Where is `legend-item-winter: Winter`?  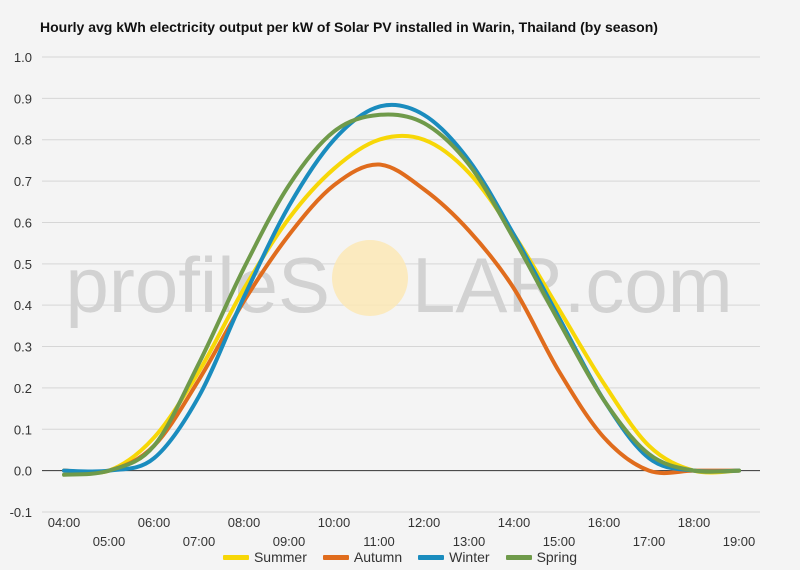 legend-item-winter: Winter is located at coordinates (454, 557).